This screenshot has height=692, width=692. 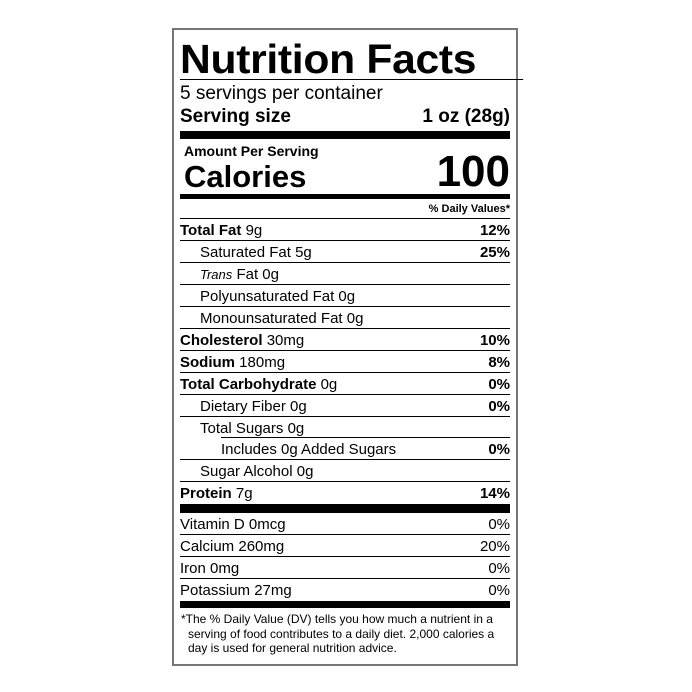 What do you see at coordinates (352, 55) in the screenshot?
I see `label-title: Nutrition Facts` at bounding box center [352, 55].